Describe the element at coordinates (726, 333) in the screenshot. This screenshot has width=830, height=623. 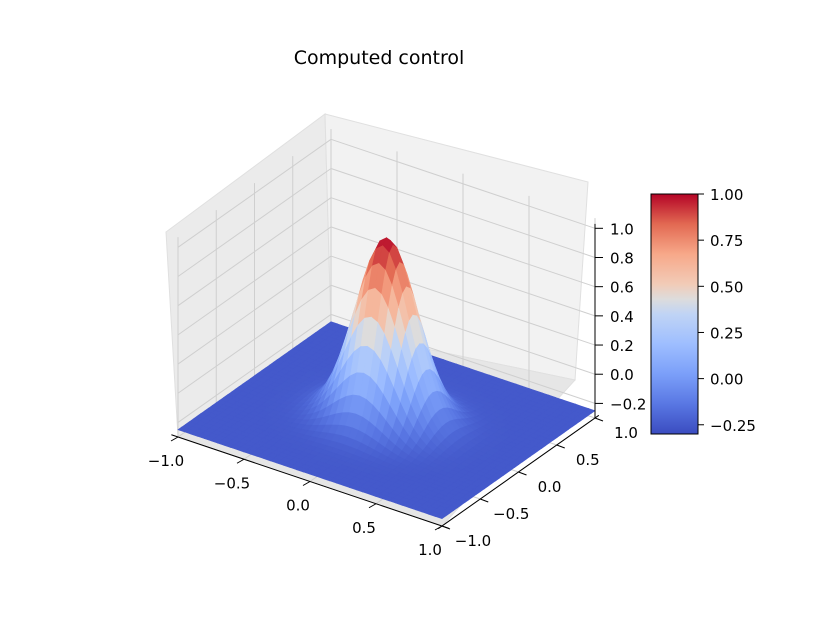
I see `colorbar-tick-label-3: 0.25` at that location.